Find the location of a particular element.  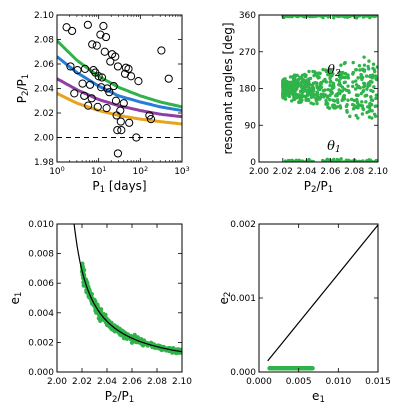

y-axis-label: e2 is located at coordinates (225, 298).